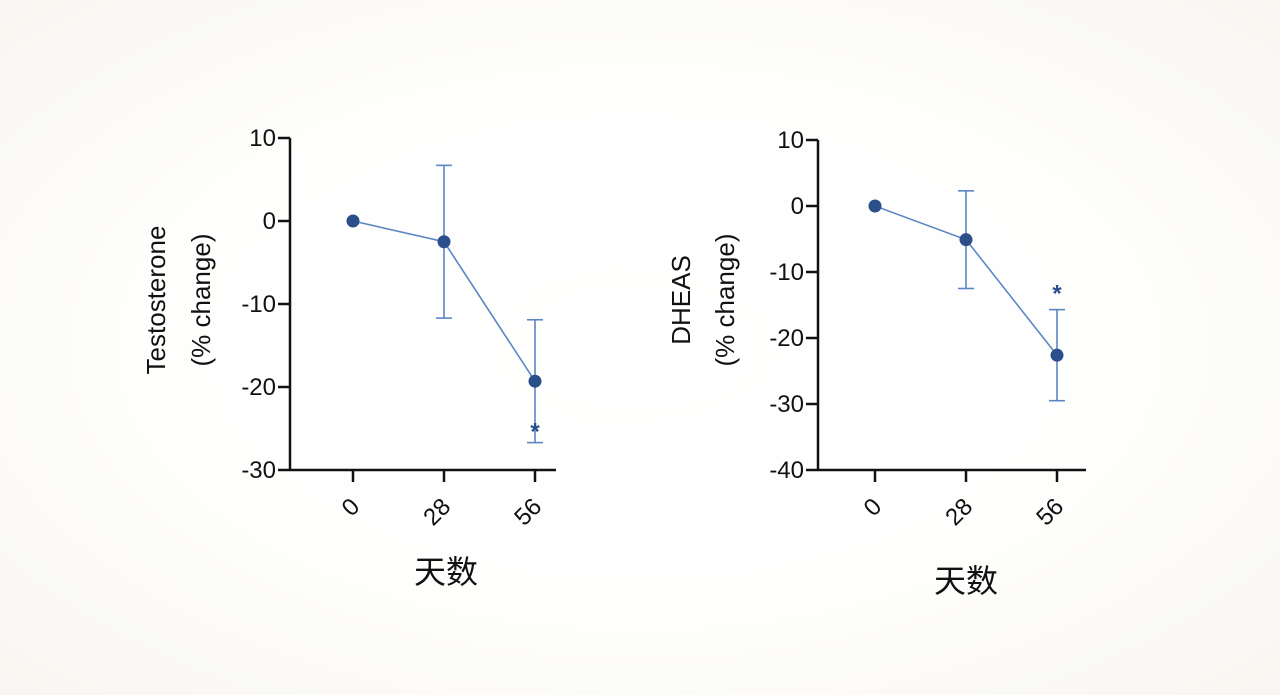 This screenshot has width=1280, height=700. I want to click on y-axis-title: DHEAS, so click(681, 300).